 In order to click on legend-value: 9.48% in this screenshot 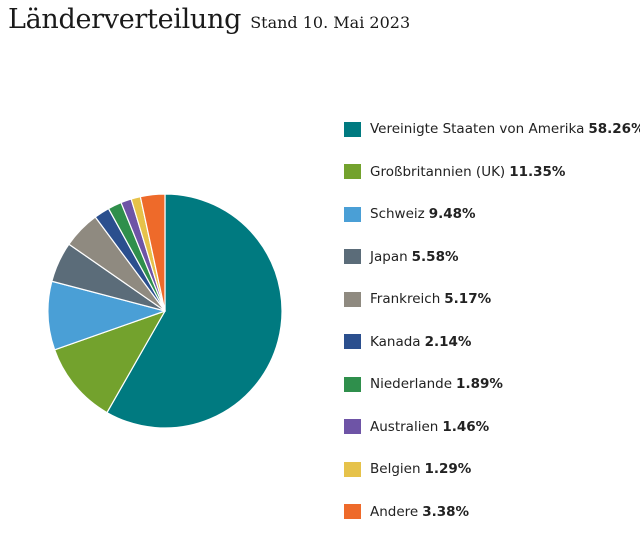, I will do `click(452, 214)`.